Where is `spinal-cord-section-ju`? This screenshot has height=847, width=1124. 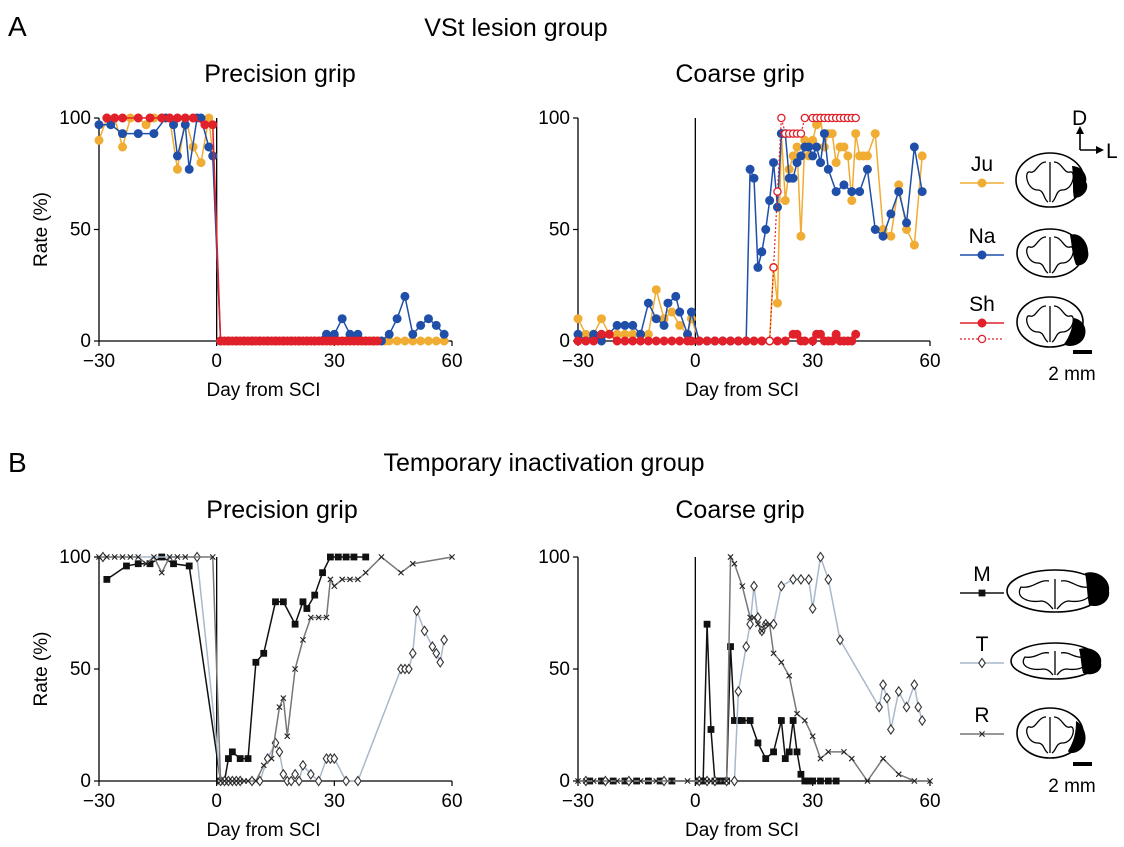
spinal-cord-section-ju is located at coordinates (1051, 180).